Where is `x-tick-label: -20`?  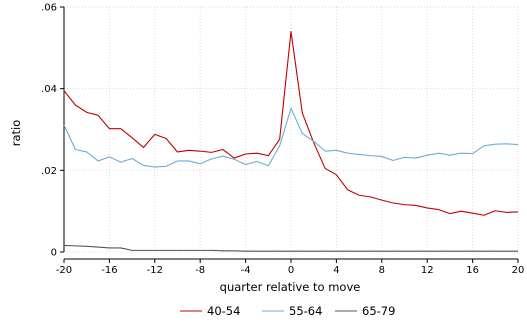
x-tick-label: -20 is located at coordinates (64, 270).